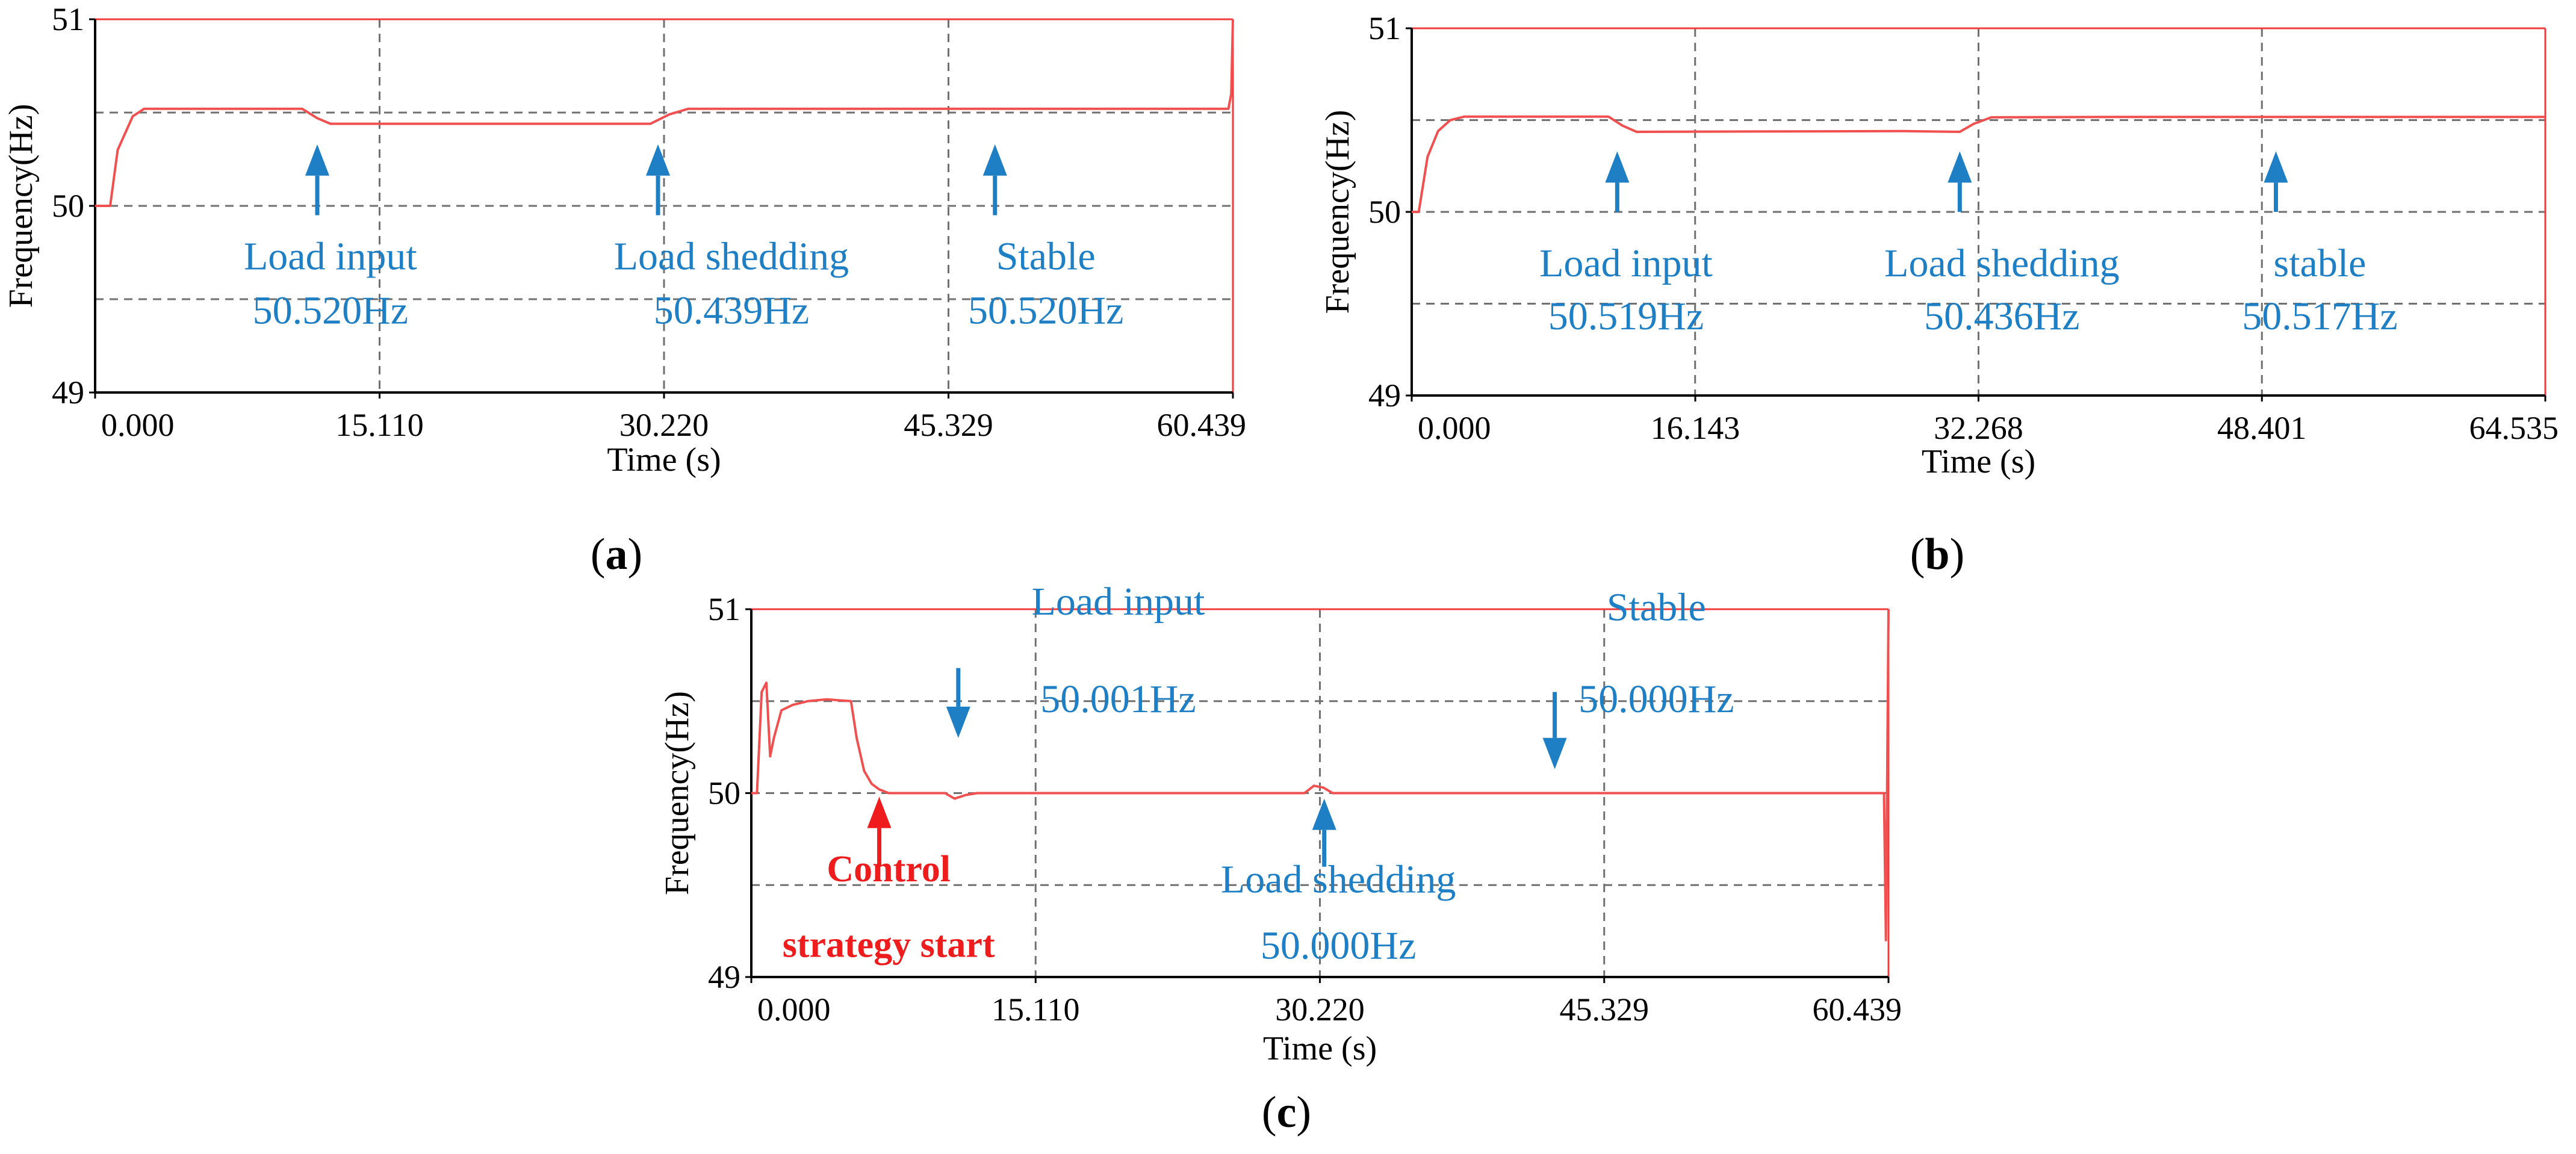 This screenshot has width=2576, height=1154. Describe the element at coordinates (2320, 263) in the screenshot. I see `annotation-label: stable` at that location.